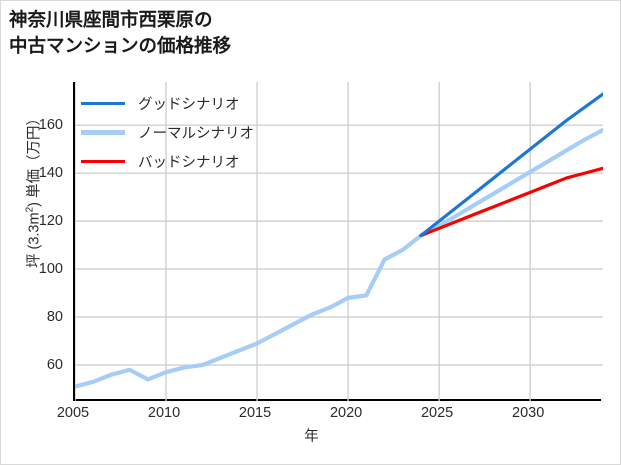 This screenshot has height=465, width=621. I want to click on series-line-バッドシナリオ, so click(511, 202).